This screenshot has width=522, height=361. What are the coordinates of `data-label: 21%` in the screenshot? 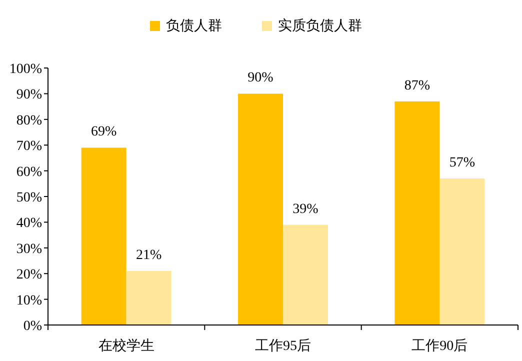 It's located at (149, 256).